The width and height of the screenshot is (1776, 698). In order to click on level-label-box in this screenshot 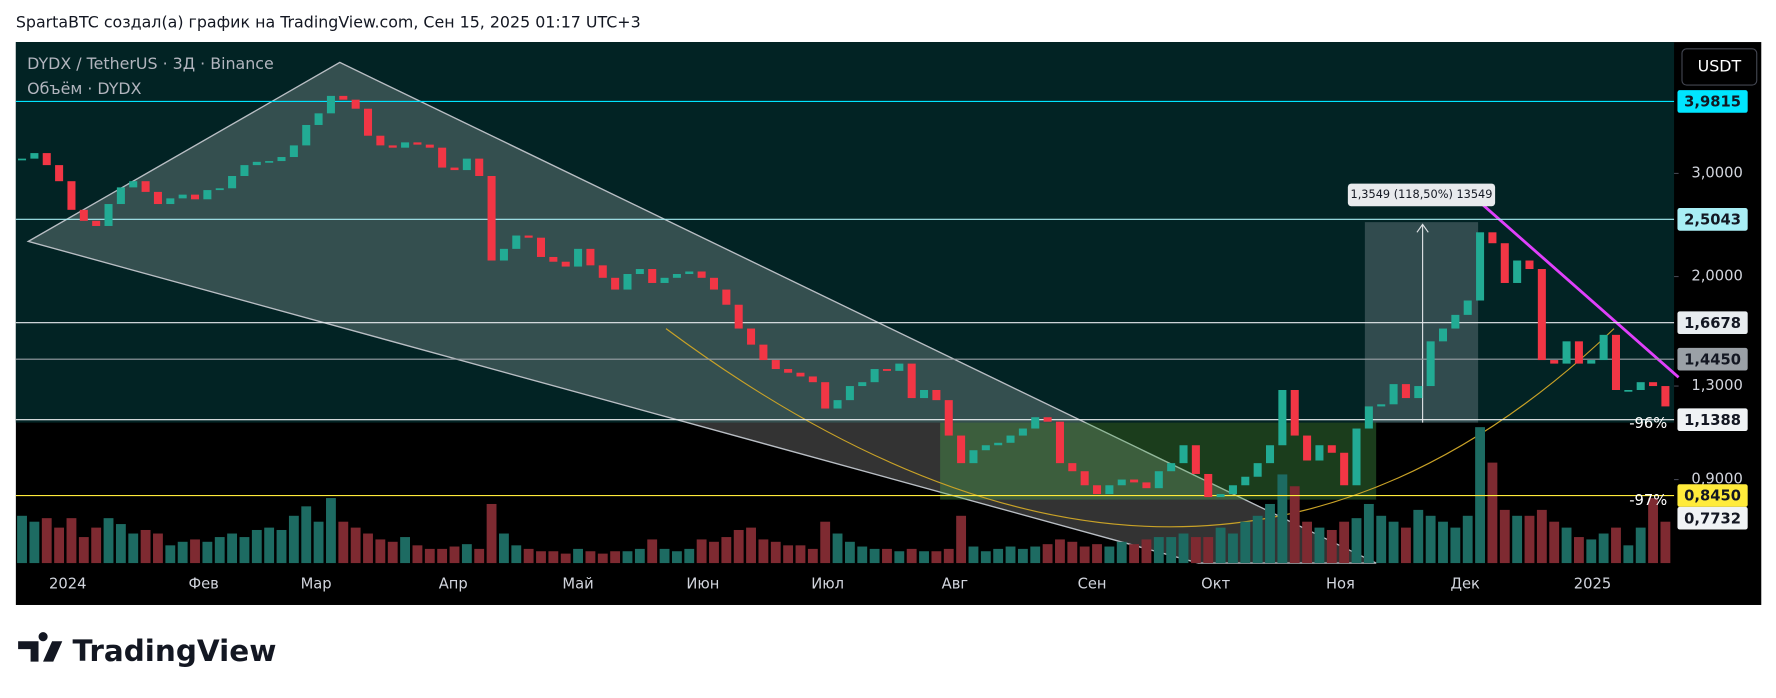, I will do `click(1712, 518)`.